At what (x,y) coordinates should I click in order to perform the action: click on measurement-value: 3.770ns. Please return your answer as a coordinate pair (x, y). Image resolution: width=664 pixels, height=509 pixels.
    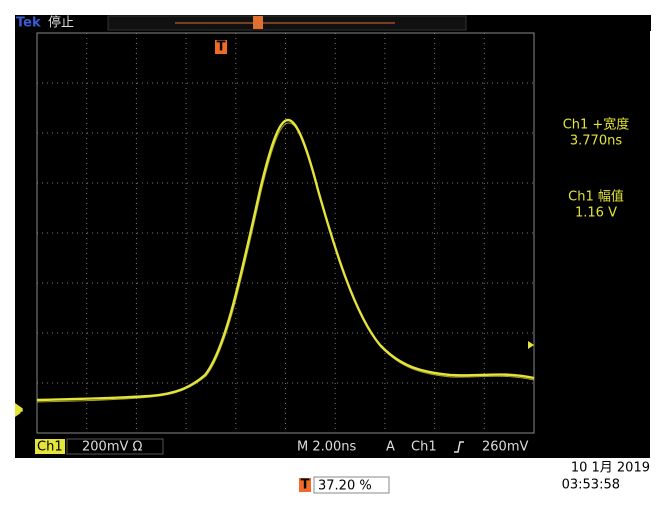
    Looking at the image, I should click on (596, 141).